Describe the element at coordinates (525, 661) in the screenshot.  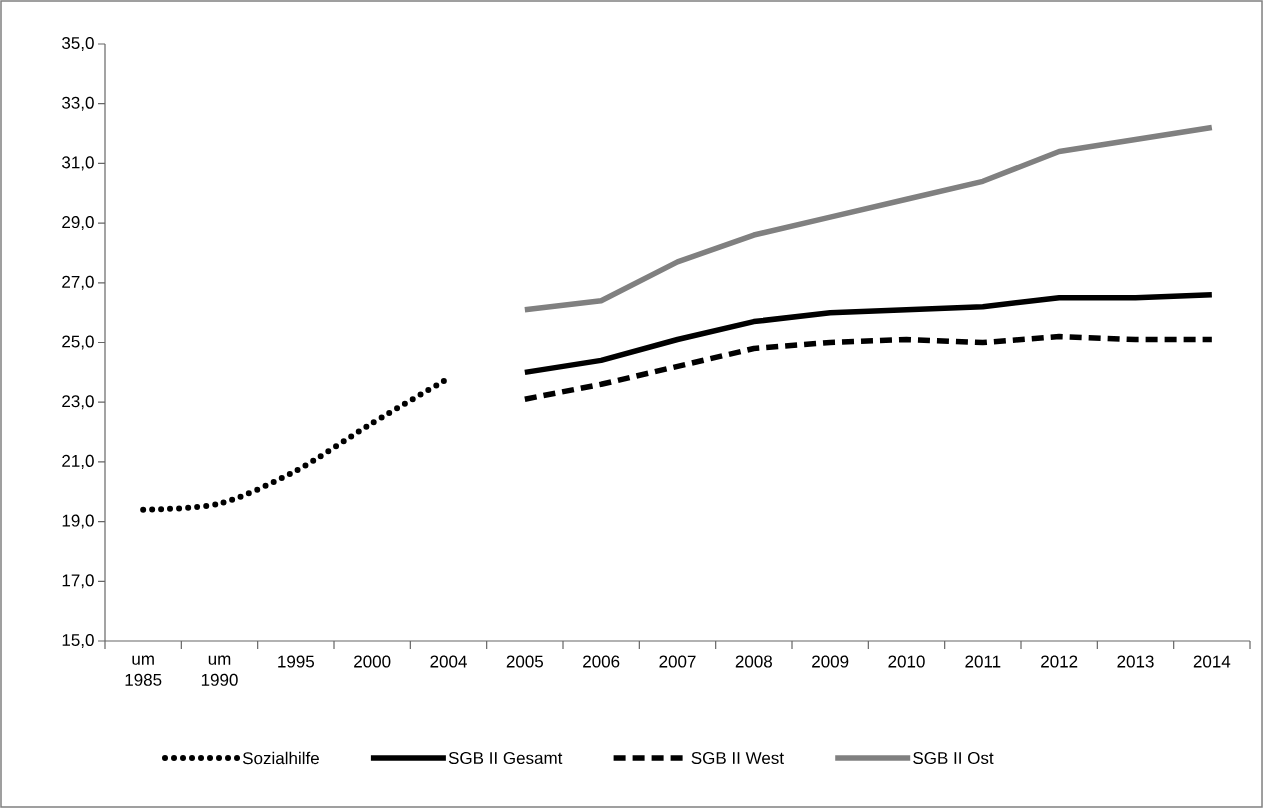
I see `x-tick-label: 2005` at that location.